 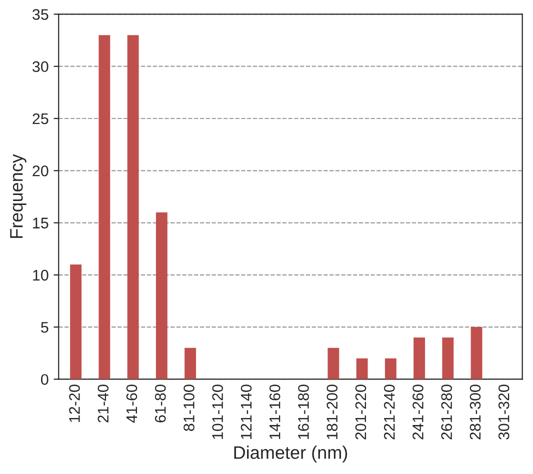 What do you see at coordinates (40, 14) in the screenshot?
I see `y-tick-label: 35` at bounding box center [40, 14].